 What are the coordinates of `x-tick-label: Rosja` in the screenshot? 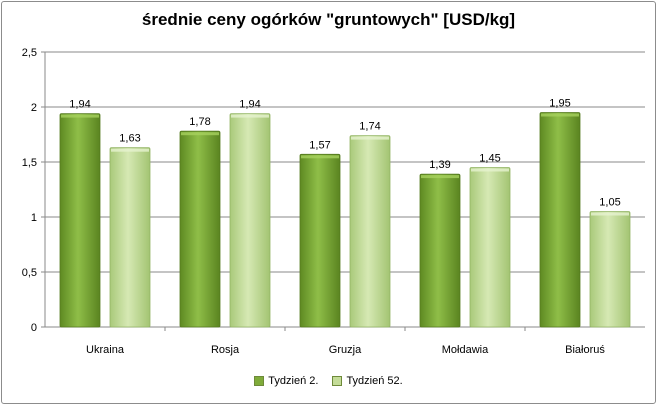 It's located at (225, 350).